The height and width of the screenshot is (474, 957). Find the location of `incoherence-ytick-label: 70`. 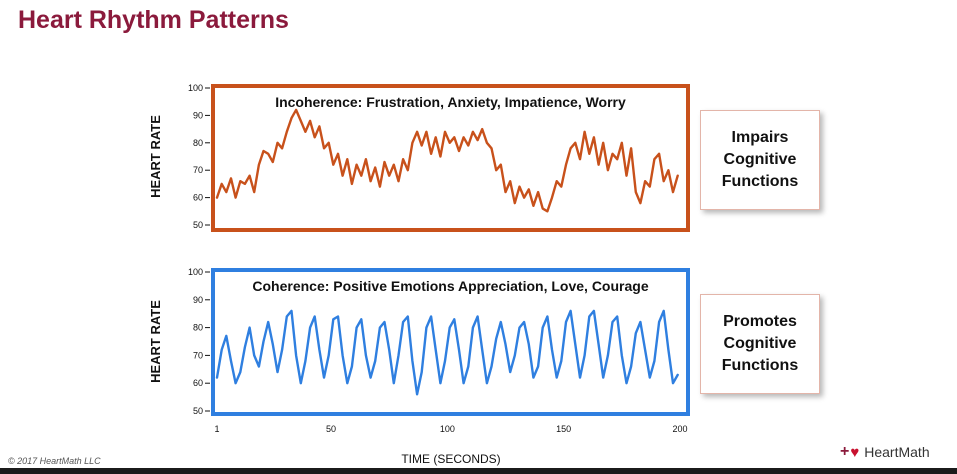

incoherence-ytick-label: 70 is located at coordinates (198, 170).